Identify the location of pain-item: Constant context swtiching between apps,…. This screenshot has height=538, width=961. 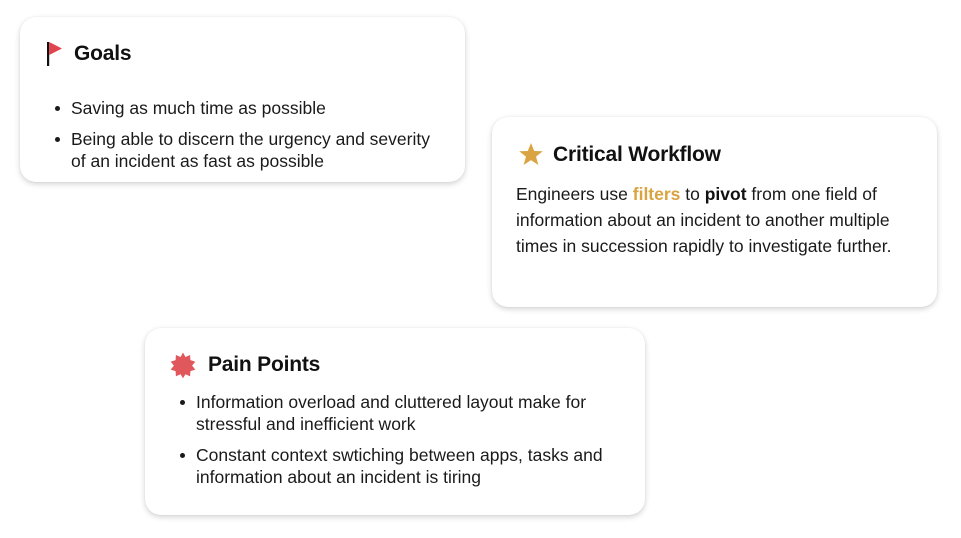
(396, 466).